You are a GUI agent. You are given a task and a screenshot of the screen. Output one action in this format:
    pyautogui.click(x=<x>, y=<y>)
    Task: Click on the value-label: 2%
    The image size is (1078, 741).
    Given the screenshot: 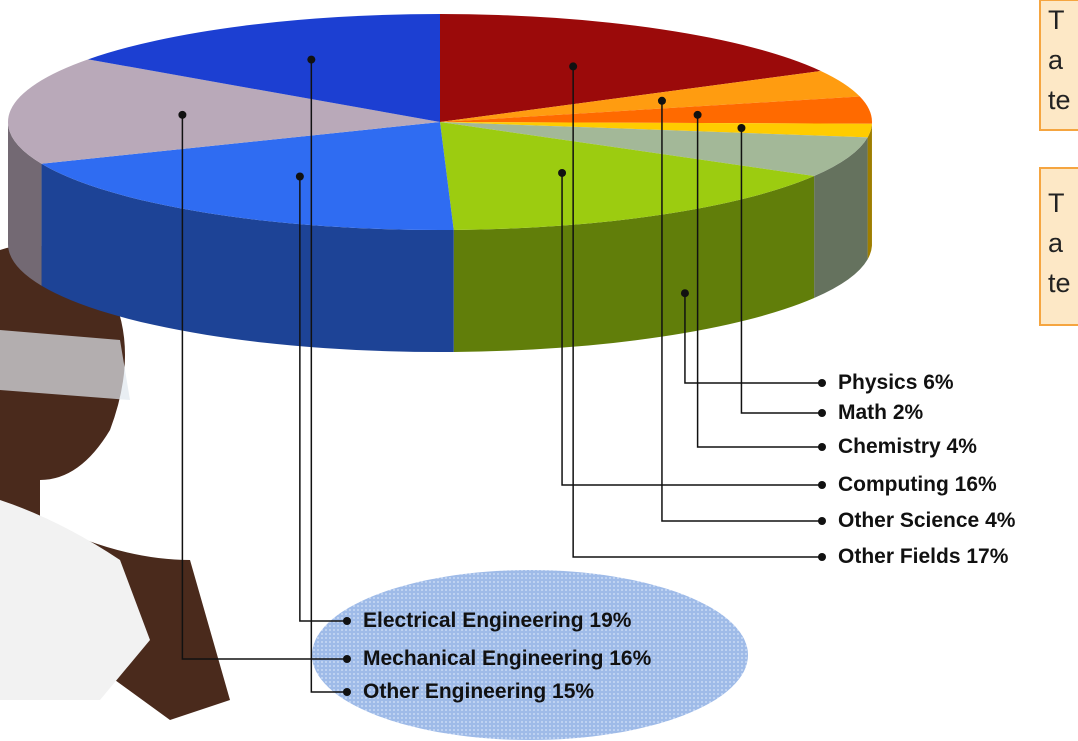 What is the action you would take?
    pyautogui.click(x=908, y=412)
    